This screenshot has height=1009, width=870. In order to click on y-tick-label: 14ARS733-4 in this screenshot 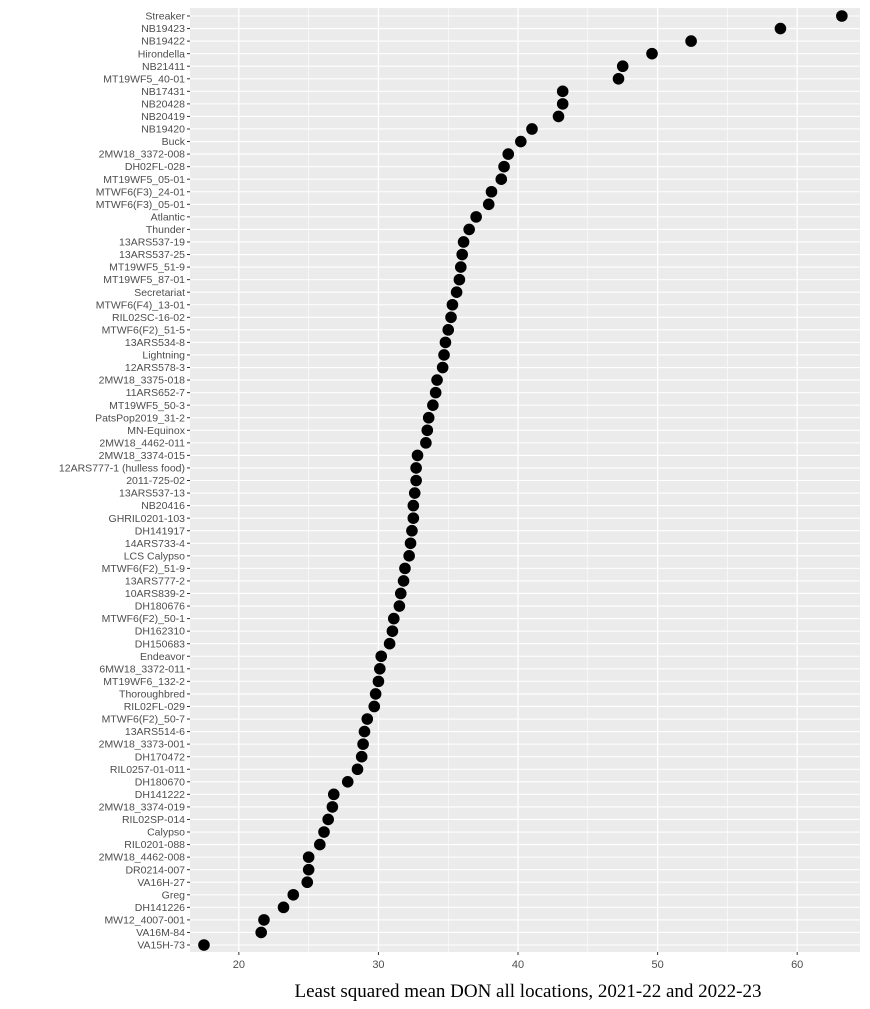, I will do `click(155, 544)`.